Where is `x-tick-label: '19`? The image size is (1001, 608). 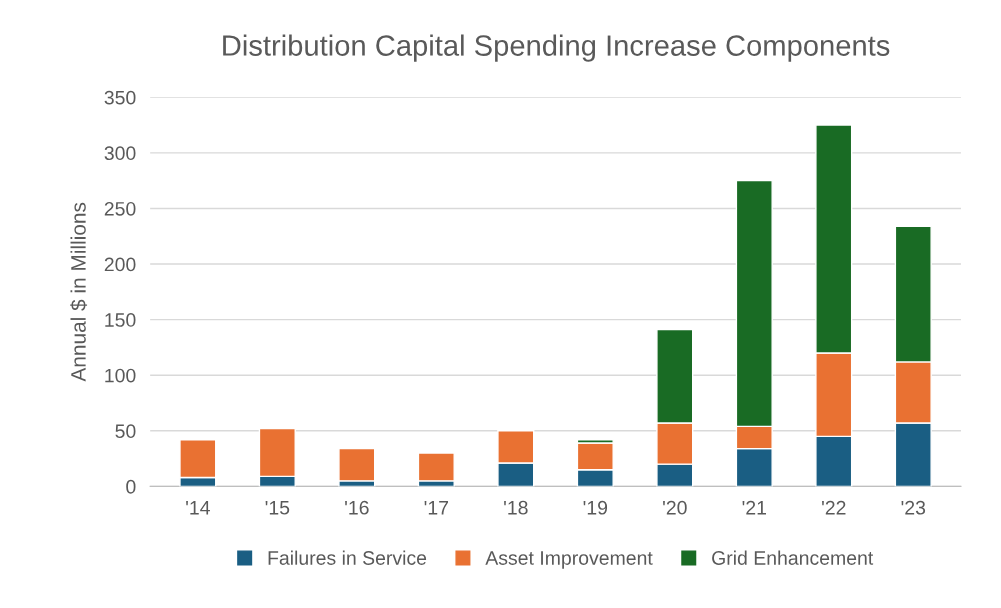
x-tick-label: '19 is located at coordinates (595, 507).